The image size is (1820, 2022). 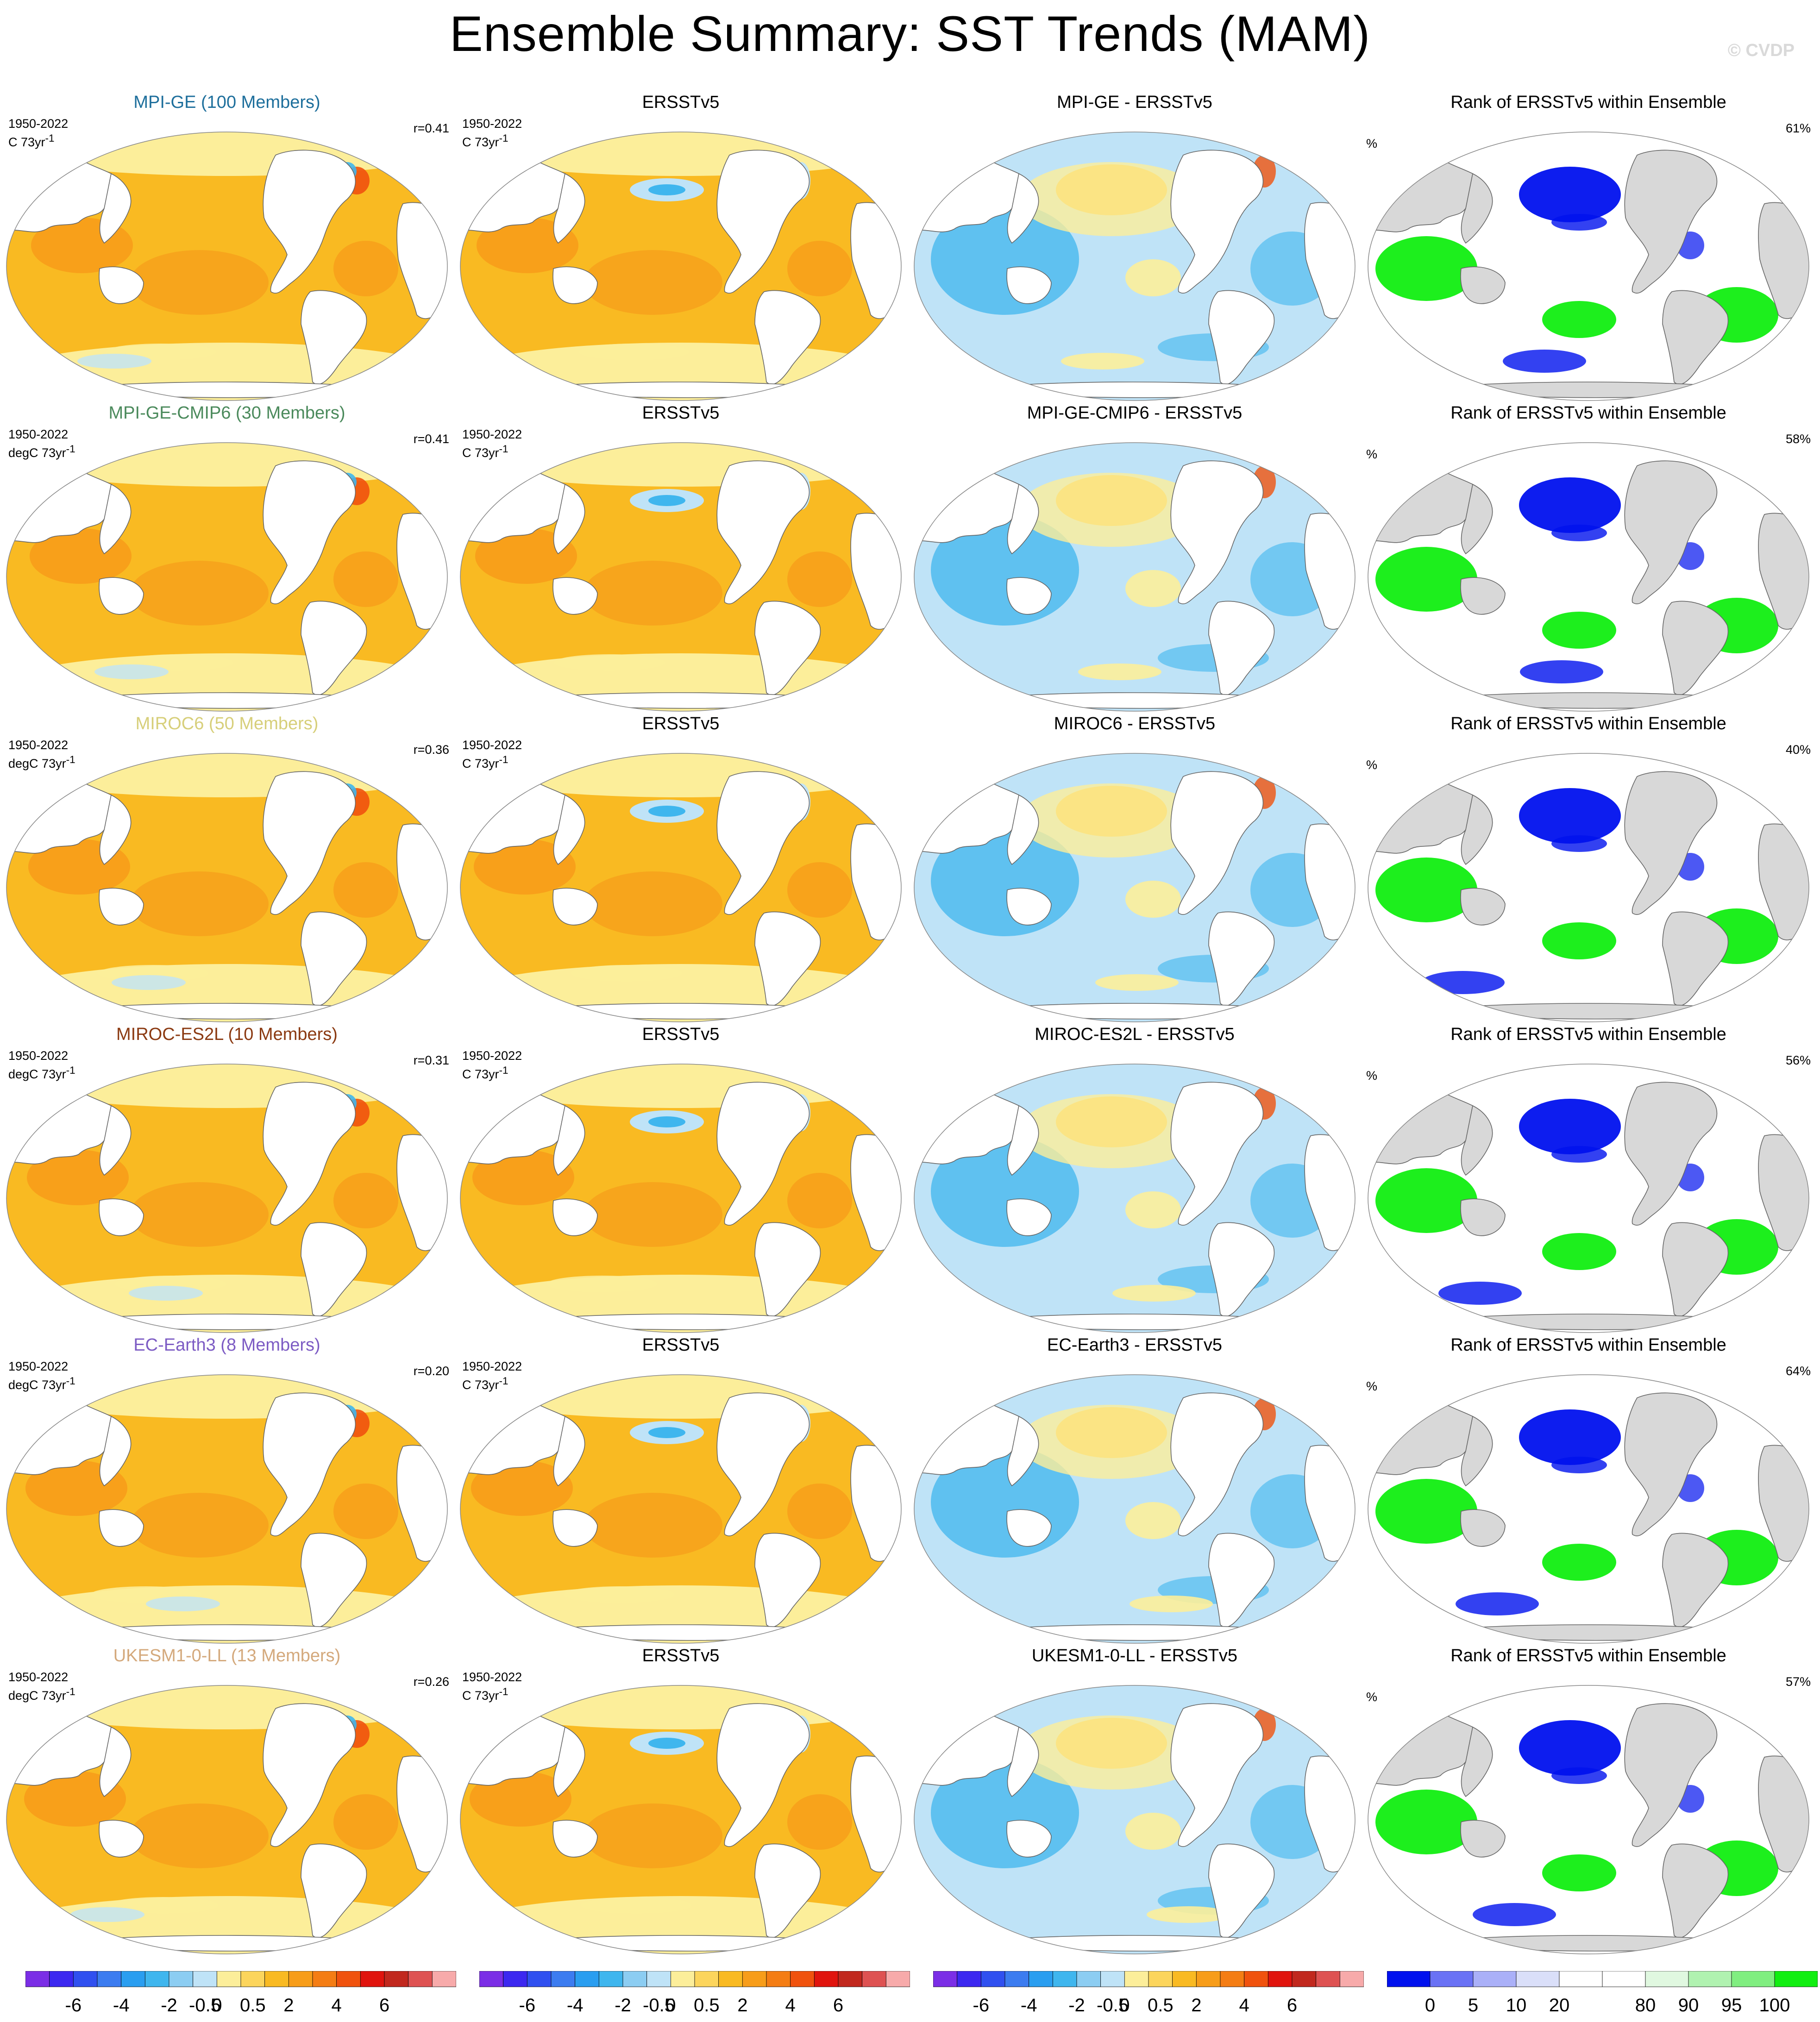 What do you see at coordinates (1134, 1345) in the screenshot?
I see `difference-title: EC-Earth3 - ERSSTv5` at bounding box center [1134, 1345].